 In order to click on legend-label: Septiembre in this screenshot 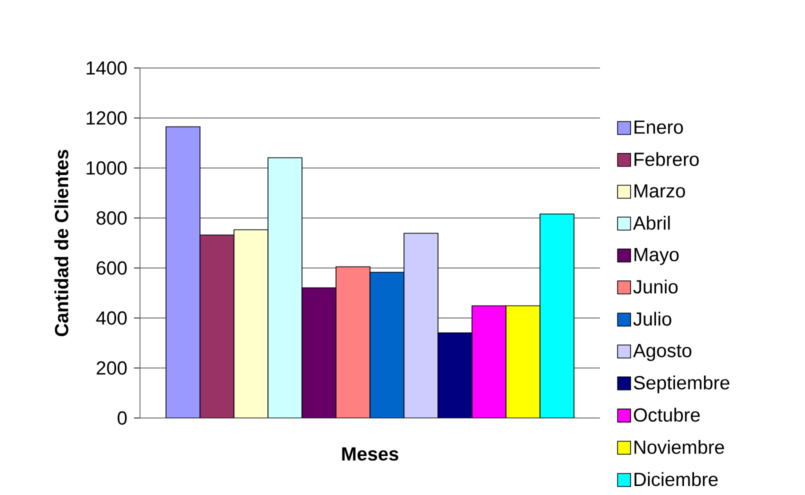, I will do `click(682, 385)`.